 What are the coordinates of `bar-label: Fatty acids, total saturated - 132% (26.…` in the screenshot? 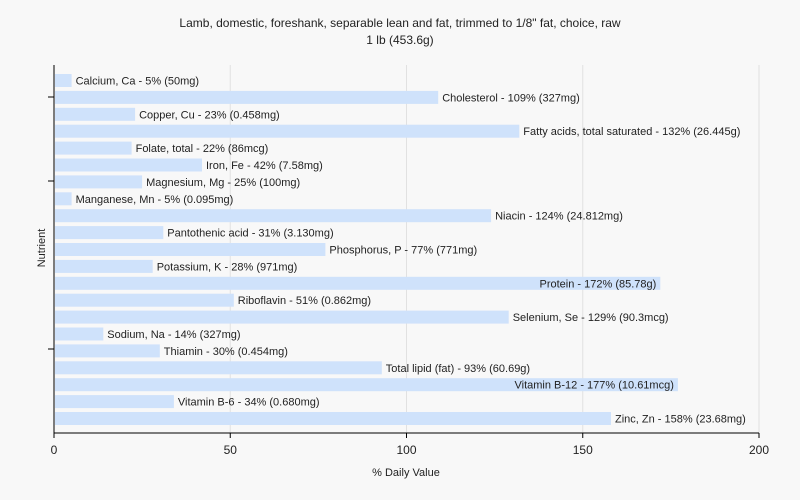 It's located at (631, 132).